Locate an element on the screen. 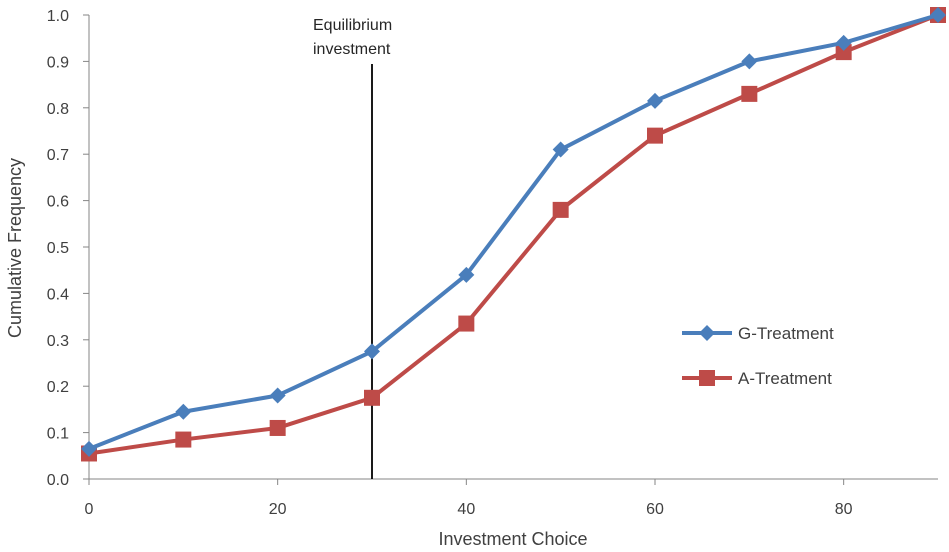 The width and height of the screenshot is (949, 552). legend-item: A-Treatment is located at coordinates (757, 378).